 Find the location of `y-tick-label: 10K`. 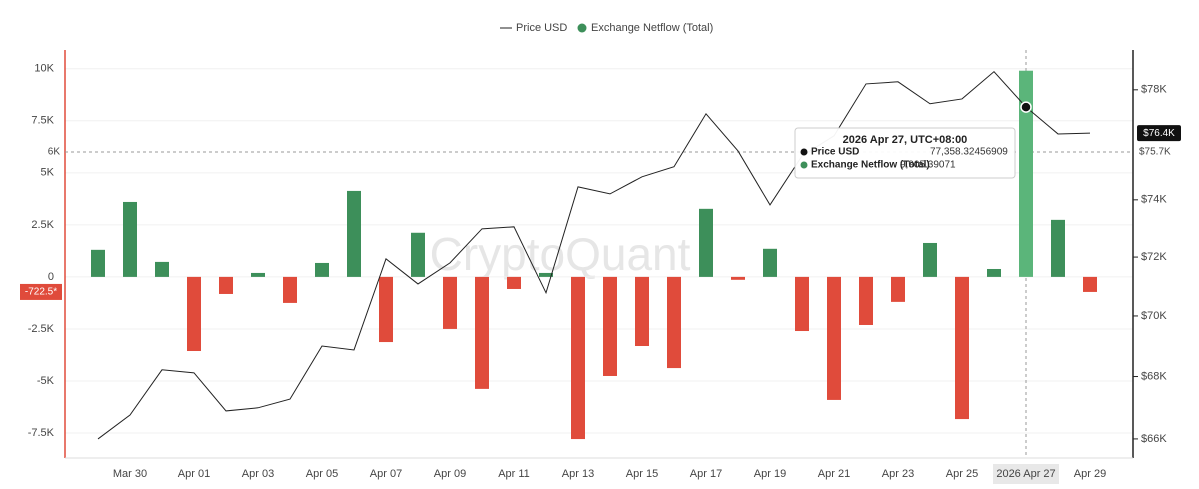

y-tick-label: 10K is located at coordinates (44, 69).